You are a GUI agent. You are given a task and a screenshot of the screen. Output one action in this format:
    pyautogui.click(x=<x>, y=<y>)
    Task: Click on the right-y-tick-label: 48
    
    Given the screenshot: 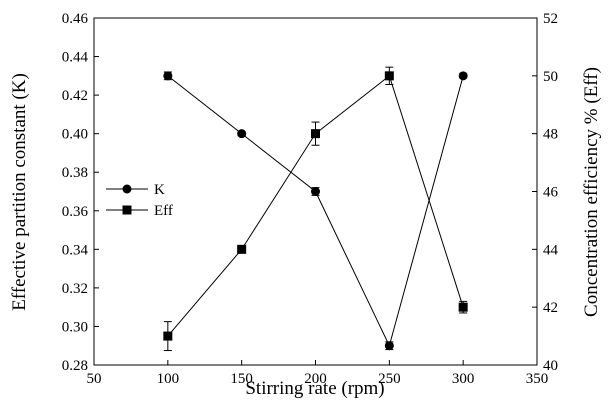 What is the action you would take?
    pyautogui.click(x=550, y=135)
    